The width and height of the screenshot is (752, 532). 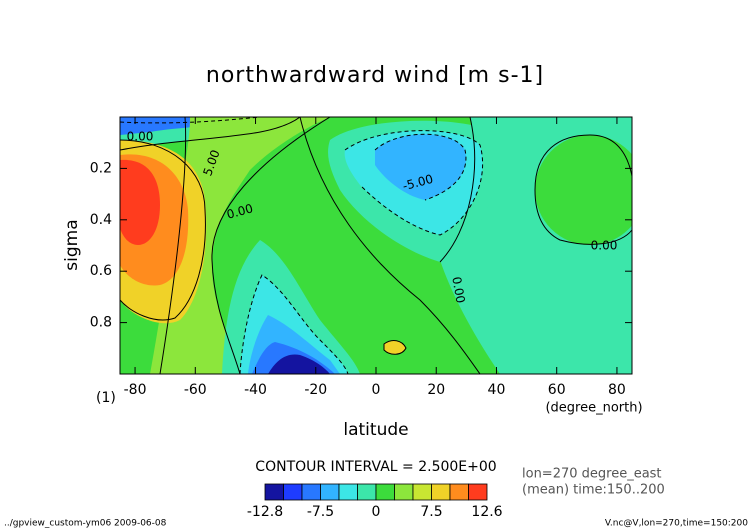 What do you see at coordinates (375, 75) in the screenshot?
I see `chart-title: northwardward wind [m s-1]` at bounding box center [375, 75].